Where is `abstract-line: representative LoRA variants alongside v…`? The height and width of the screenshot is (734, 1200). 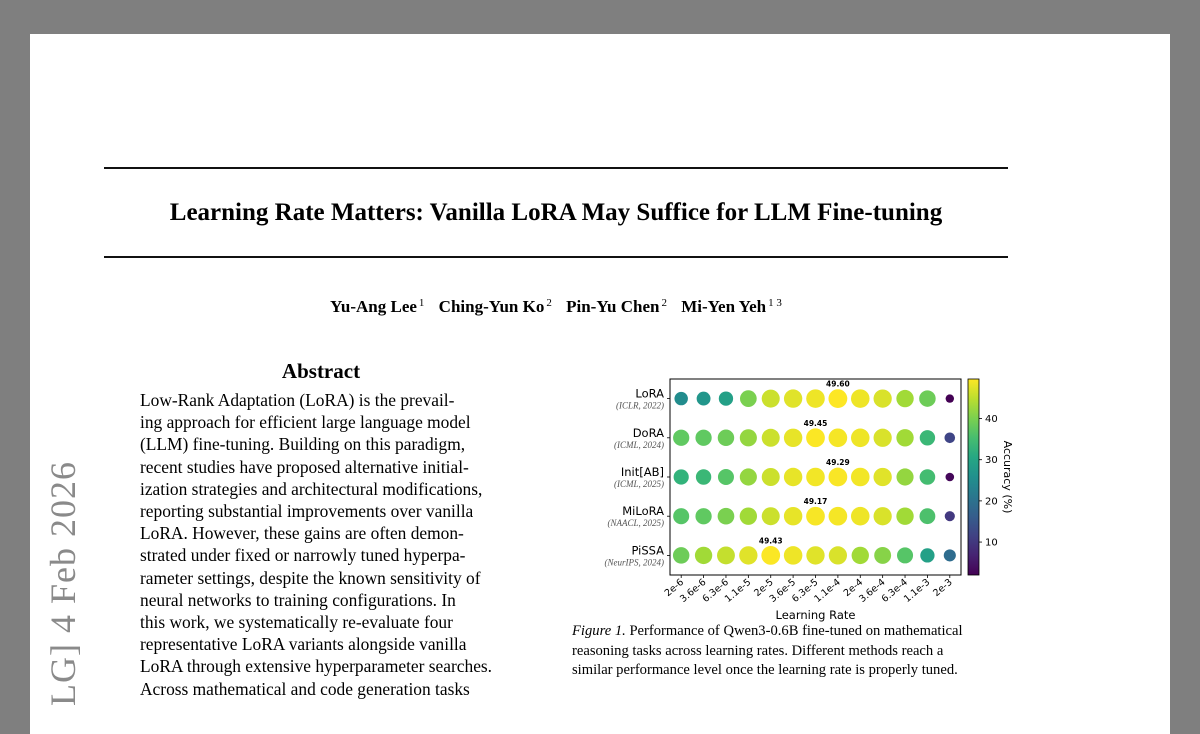
abstract-line: representative LoRA variants alongside v… is located at coordinates (303, 644).